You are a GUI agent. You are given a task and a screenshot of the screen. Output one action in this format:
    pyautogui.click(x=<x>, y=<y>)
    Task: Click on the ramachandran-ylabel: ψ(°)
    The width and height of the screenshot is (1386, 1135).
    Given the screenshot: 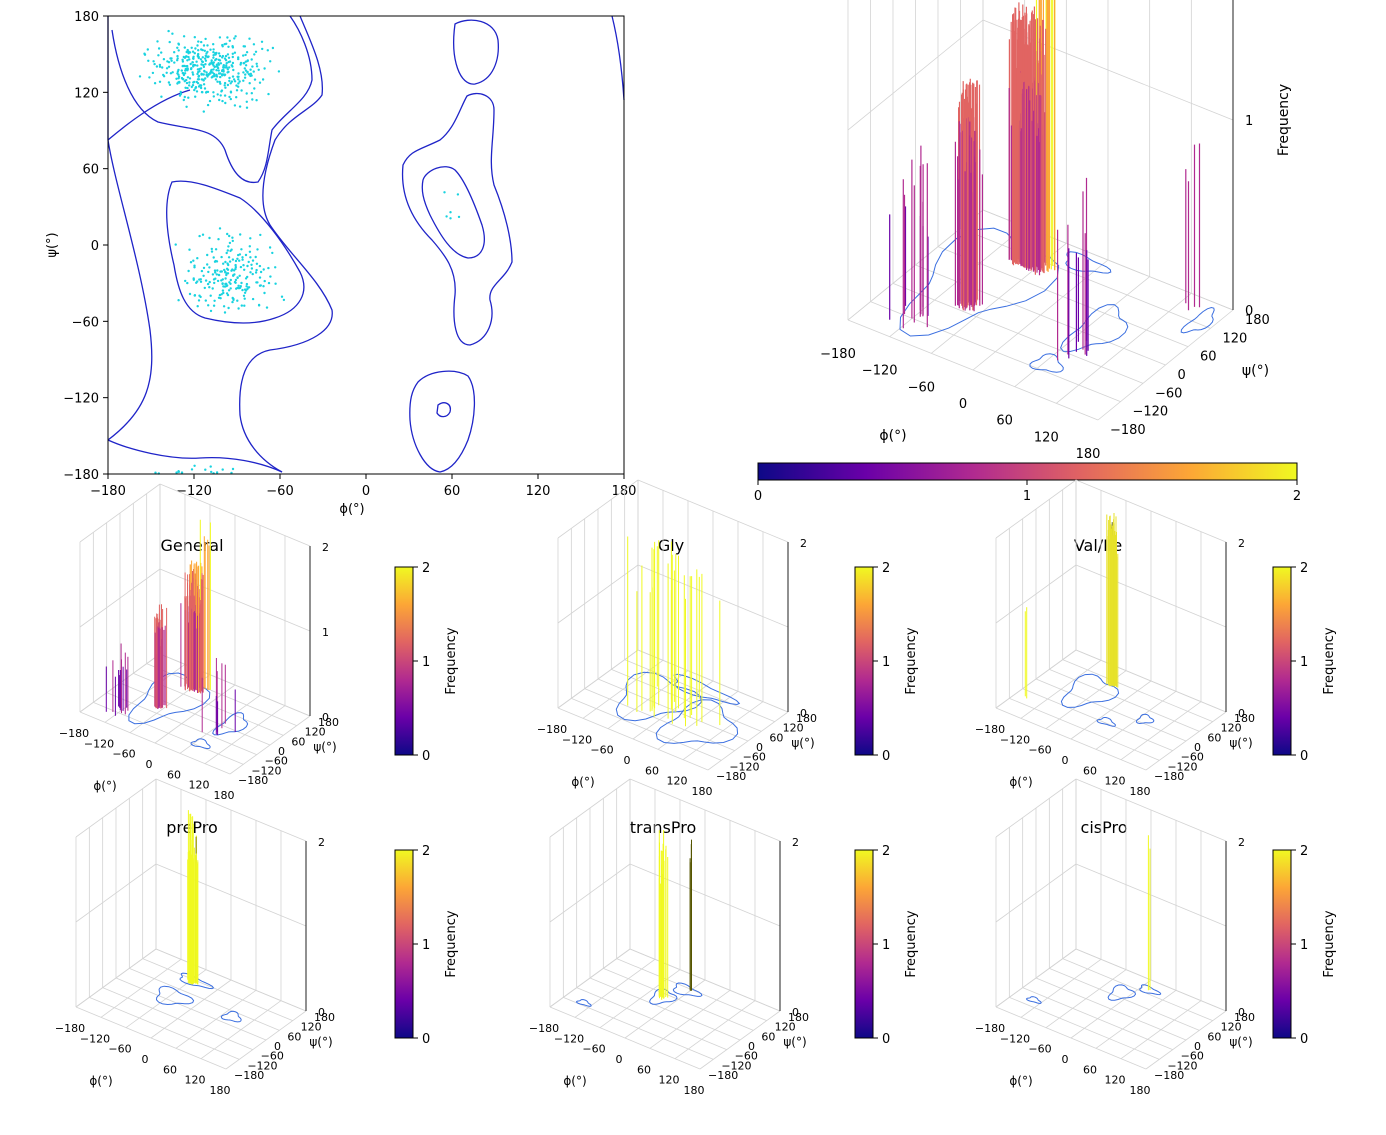 What is the action you would take?
    pyautogui.click(x=52, y=244)
    